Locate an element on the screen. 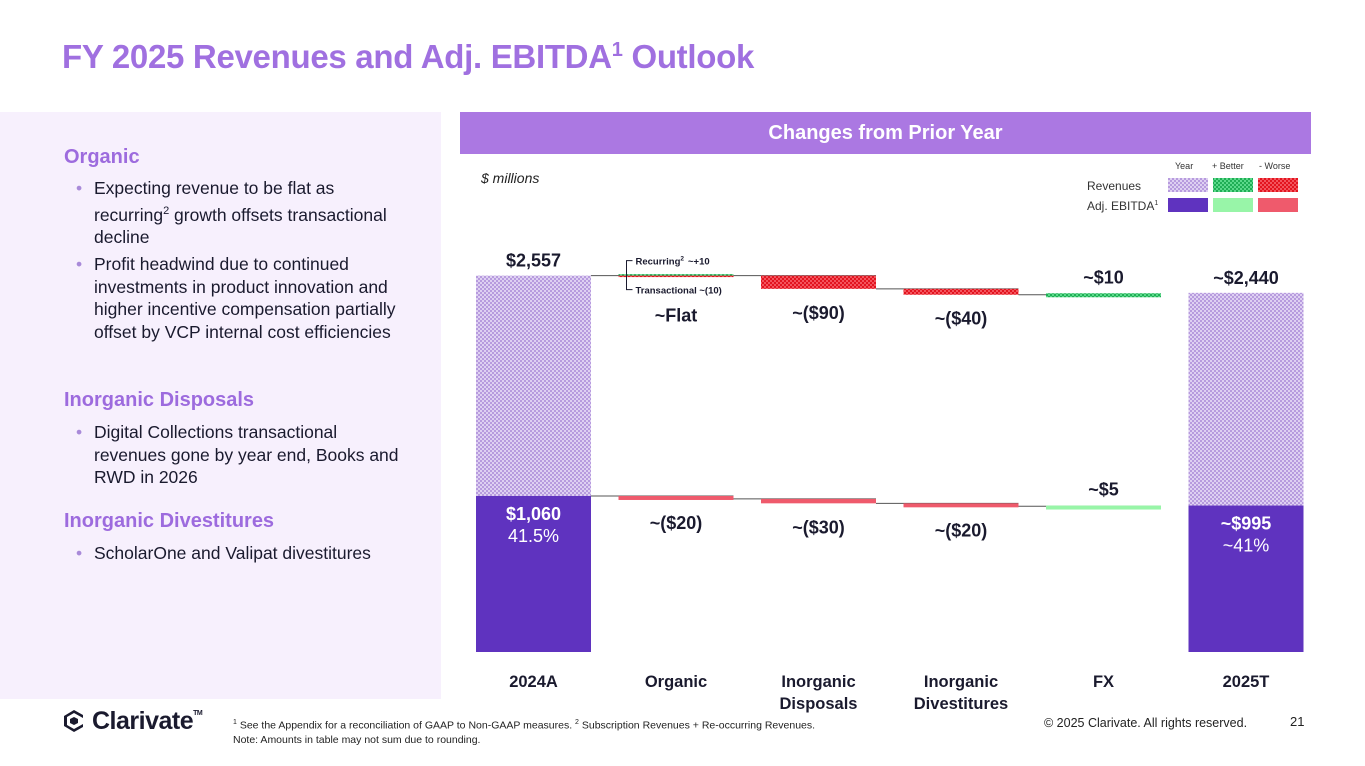 This screenshot has height=766, width=1365. legend-row-ebitda-sup: 1 is located at coordinates (1156, 203).